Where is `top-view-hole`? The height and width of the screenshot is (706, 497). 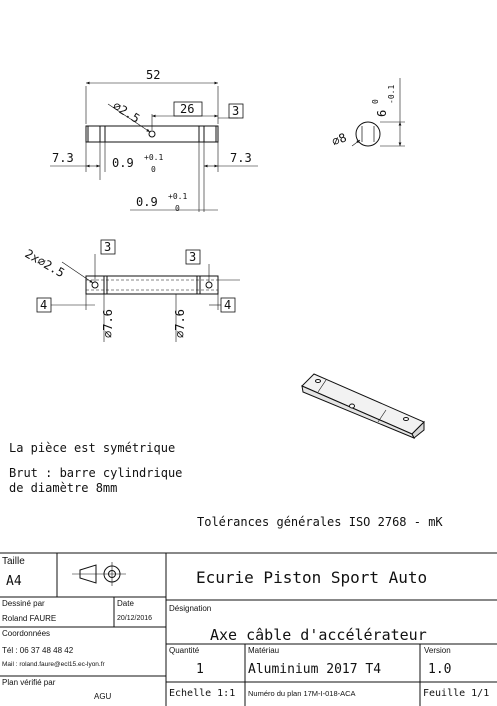 top-view-hole is located at coordinates (152, 134).